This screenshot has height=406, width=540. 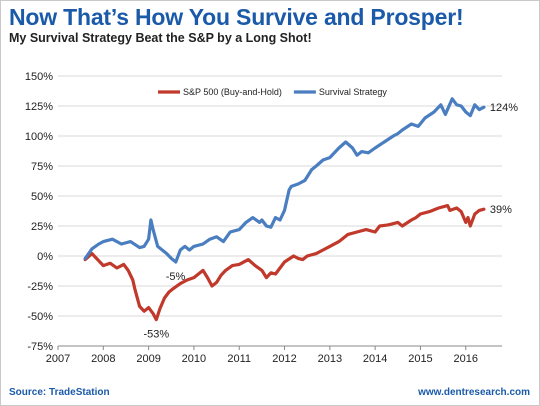 What do you see at coordinates (474, 392) in the screenshot?
I see `website-link: www.dentresearch.com` at bounding box center [474, 392].